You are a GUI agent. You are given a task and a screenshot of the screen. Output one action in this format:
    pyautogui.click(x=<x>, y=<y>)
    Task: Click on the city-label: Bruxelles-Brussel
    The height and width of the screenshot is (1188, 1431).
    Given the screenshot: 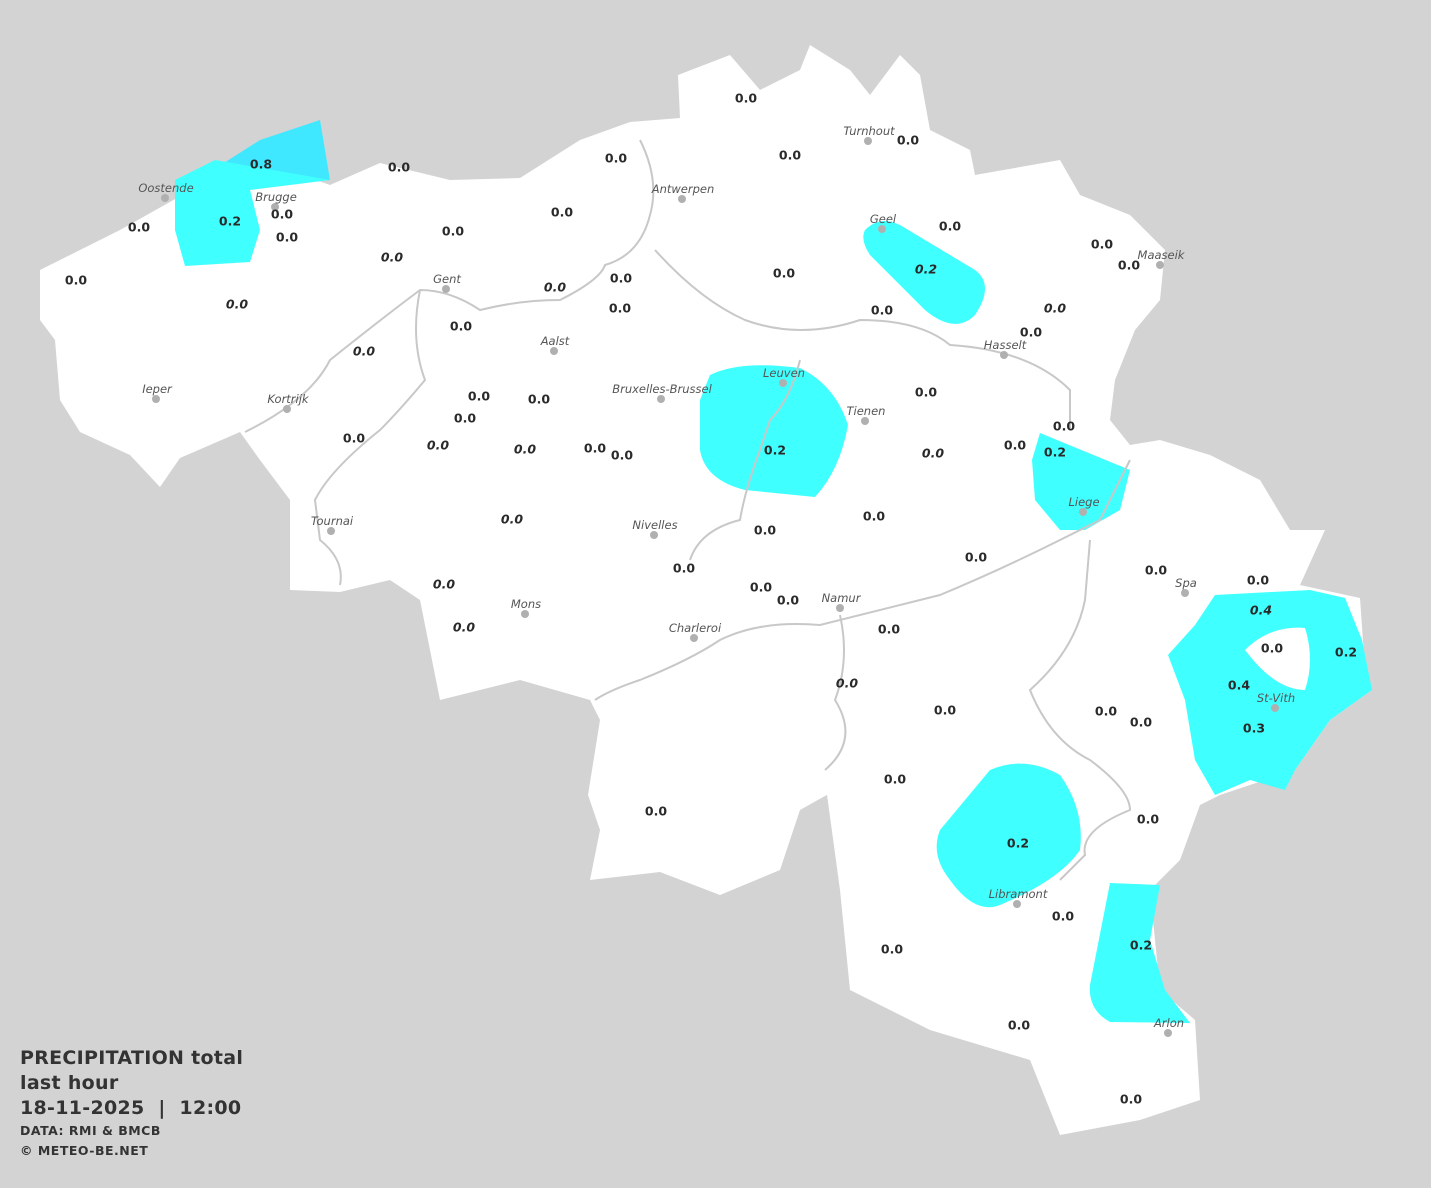 What is the action you would take?
    pyautogui.click(x=662, y=389)
    